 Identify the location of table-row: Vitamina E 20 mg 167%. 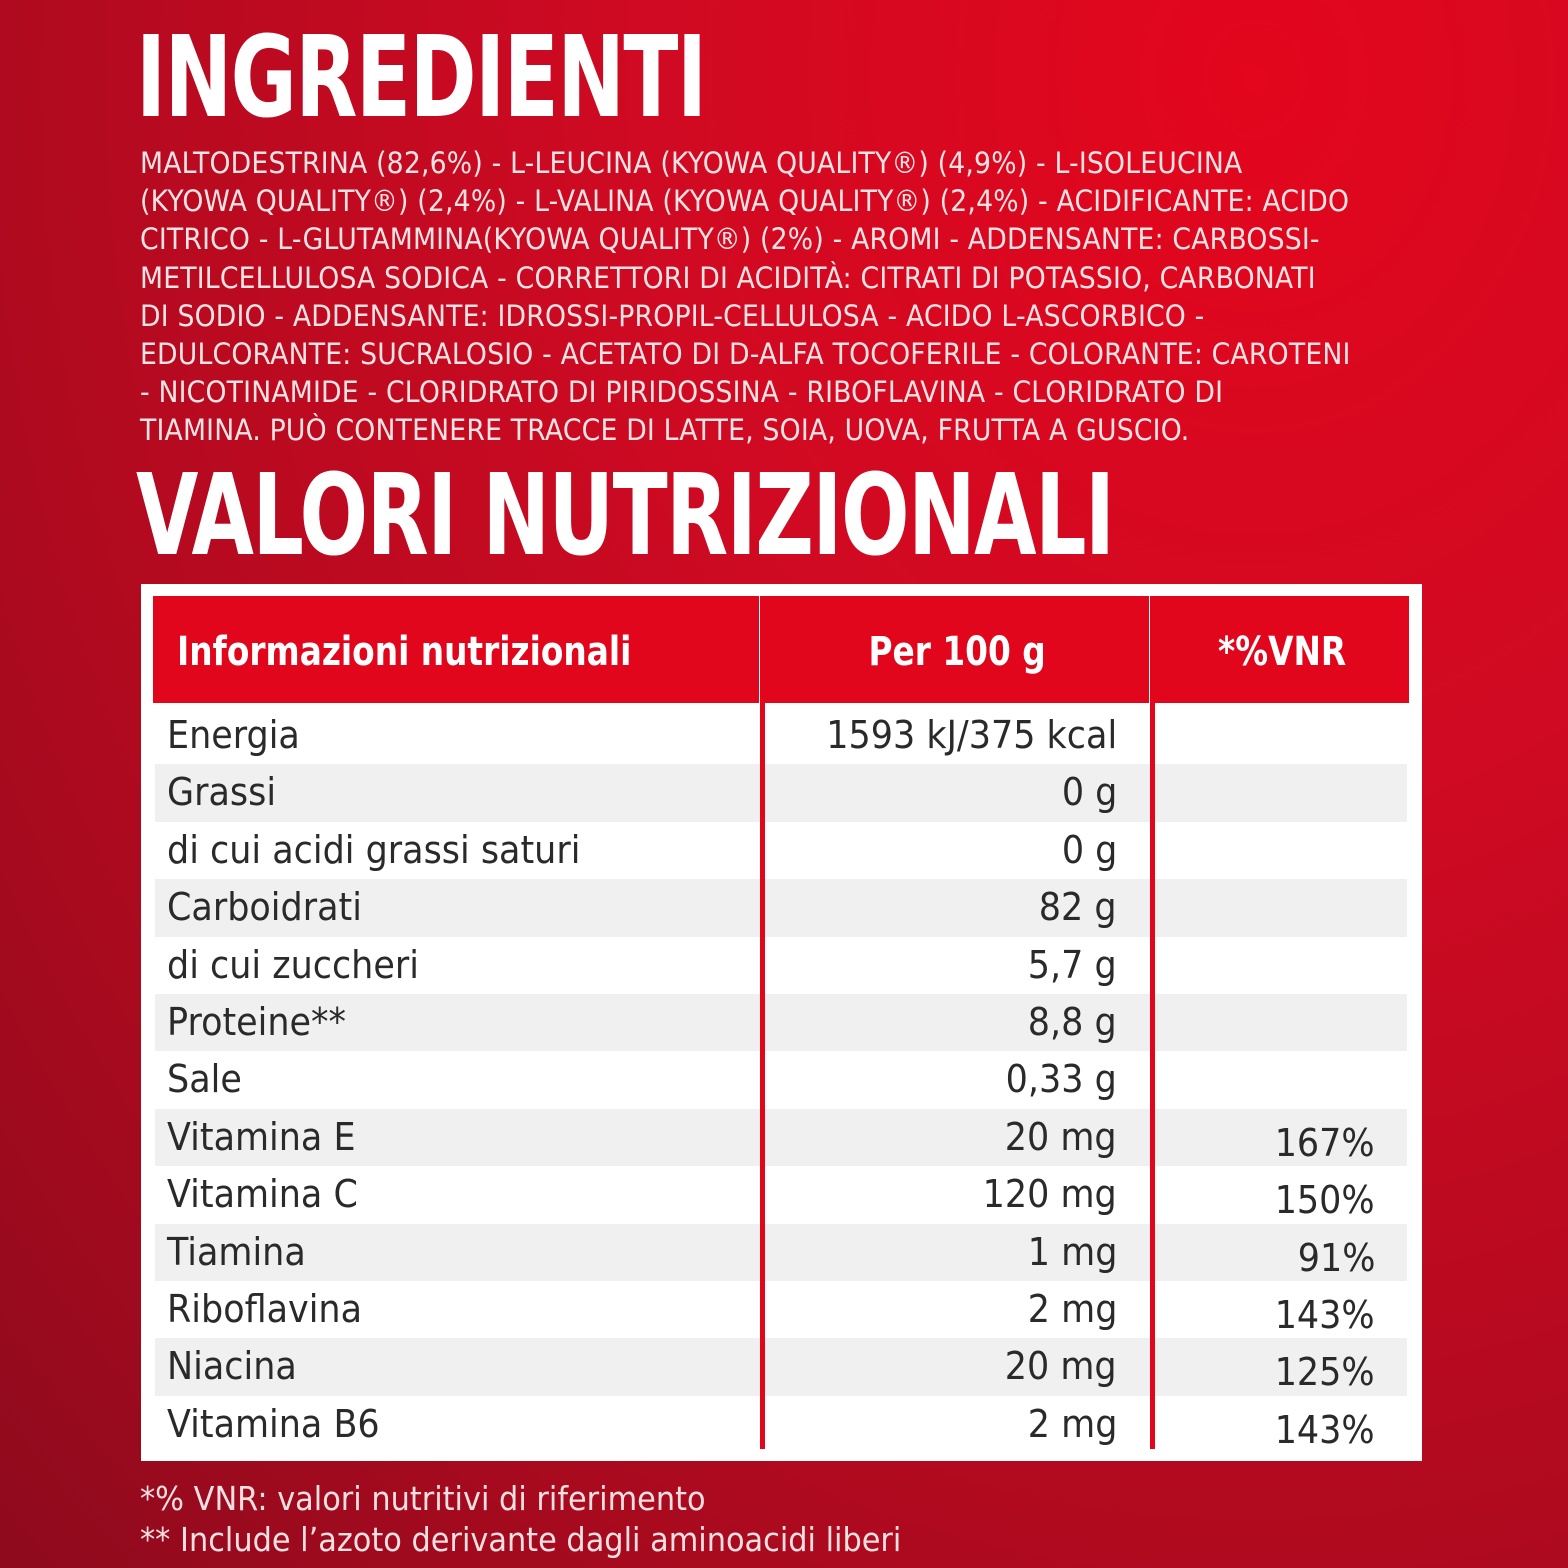
(781, 1137).